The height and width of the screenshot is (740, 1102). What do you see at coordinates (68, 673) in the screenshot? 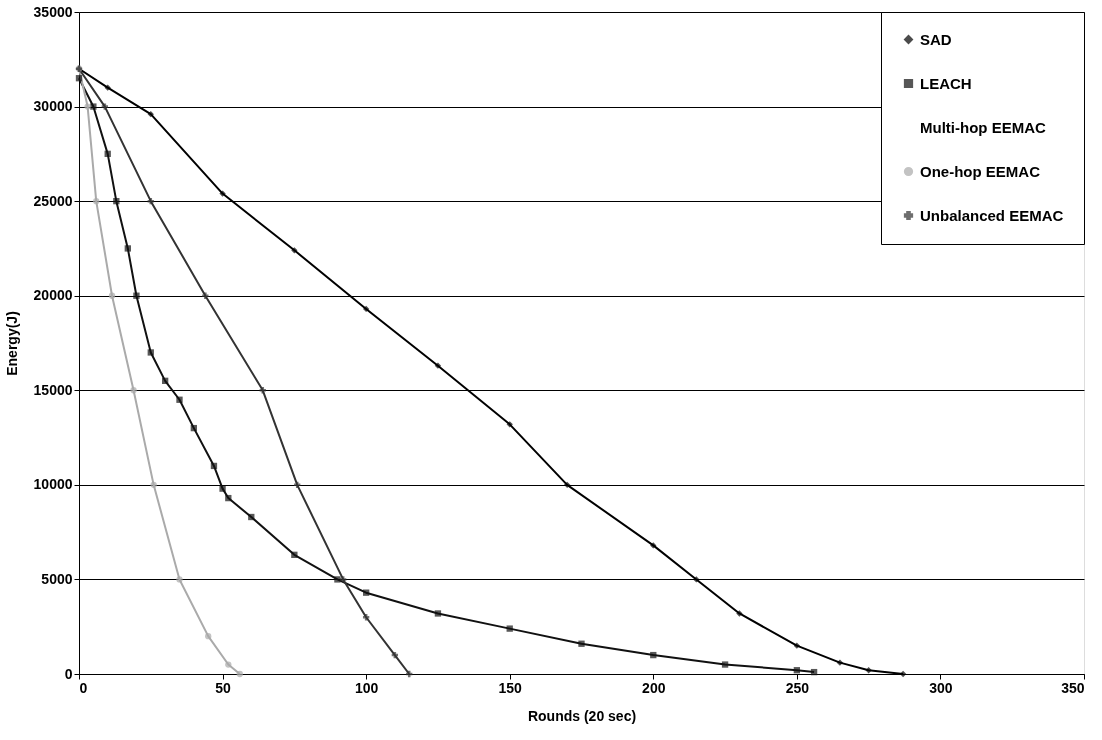
I see `y-tick-label: 0` at bounding box center [68, 673].